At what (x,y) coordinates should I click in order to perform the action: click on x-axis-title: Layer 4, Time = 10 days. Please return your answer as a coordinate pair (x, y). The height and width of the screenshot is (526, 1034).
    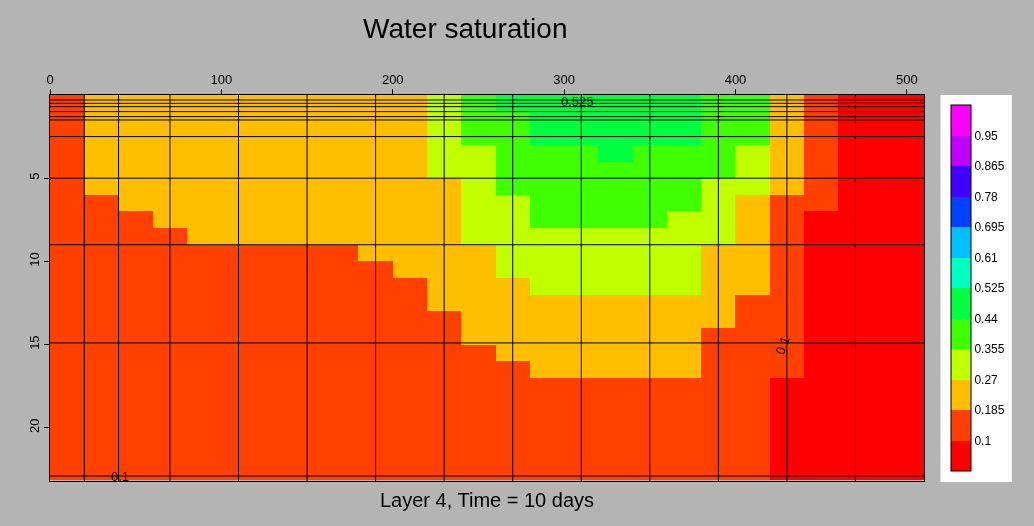
    Looking at the image, I should click on (487, 500).